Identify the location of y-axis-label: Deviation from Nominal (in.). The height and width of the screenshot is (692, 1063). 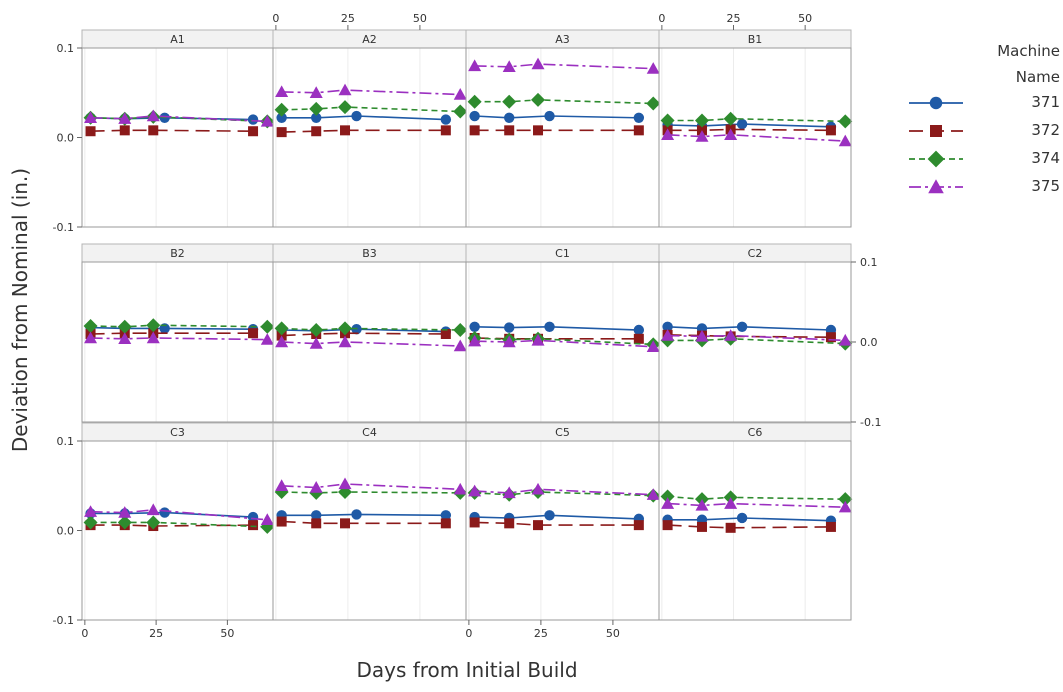
(20, 310).